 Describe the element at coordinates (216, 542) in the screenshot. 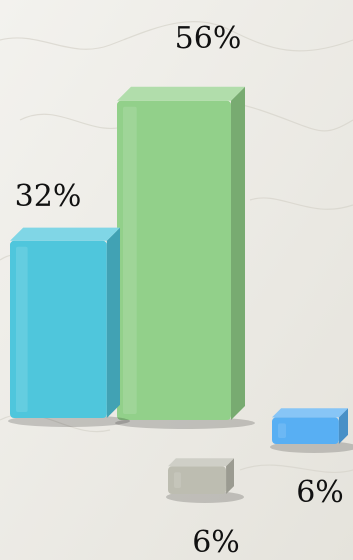

I see `value-label-3: 6%` at that location.